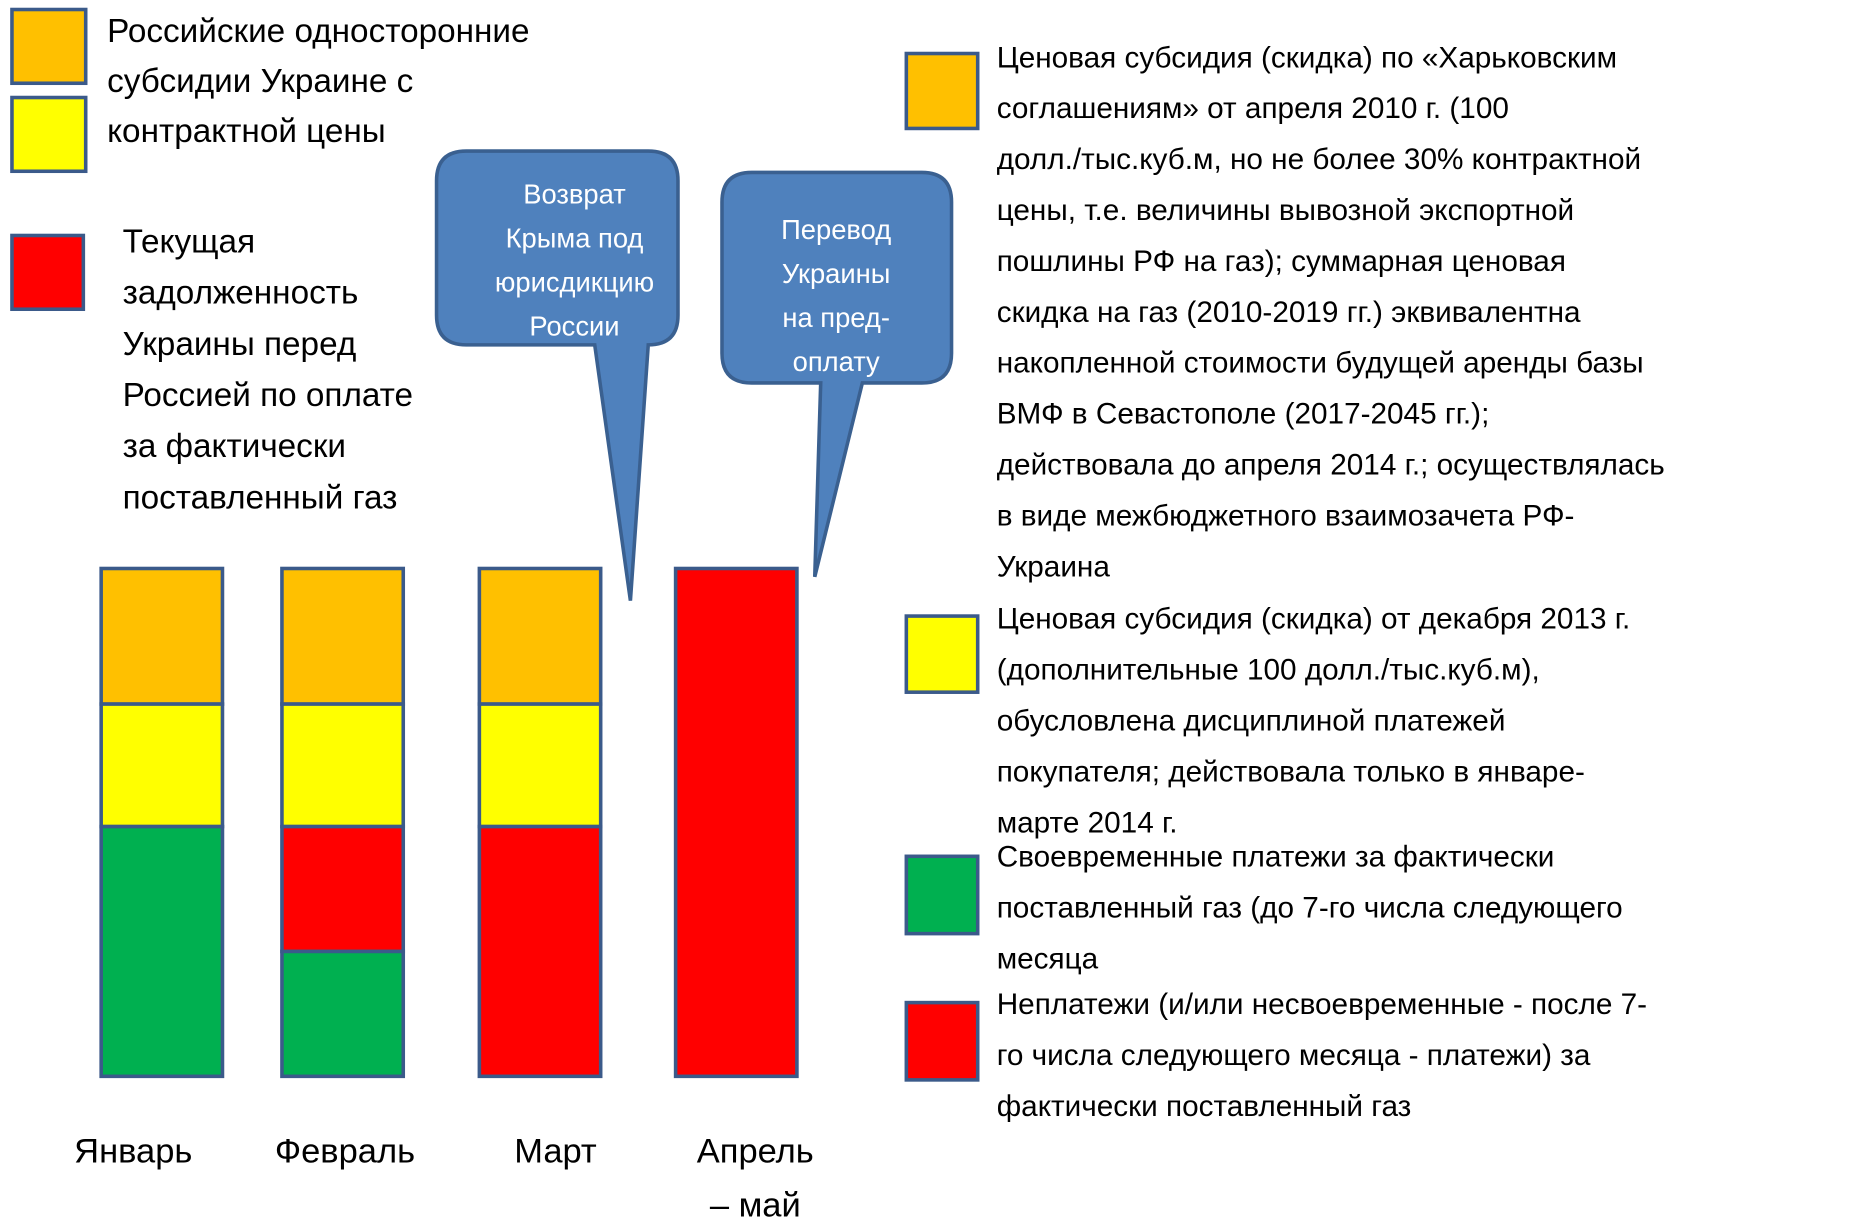 Image resolution: width=1865 pixels, height=1225 pixels. What do you see at coordinates (133, 1152) in the screenshot?
I see `month-label: Январь` at bounding box center [133, 1152].